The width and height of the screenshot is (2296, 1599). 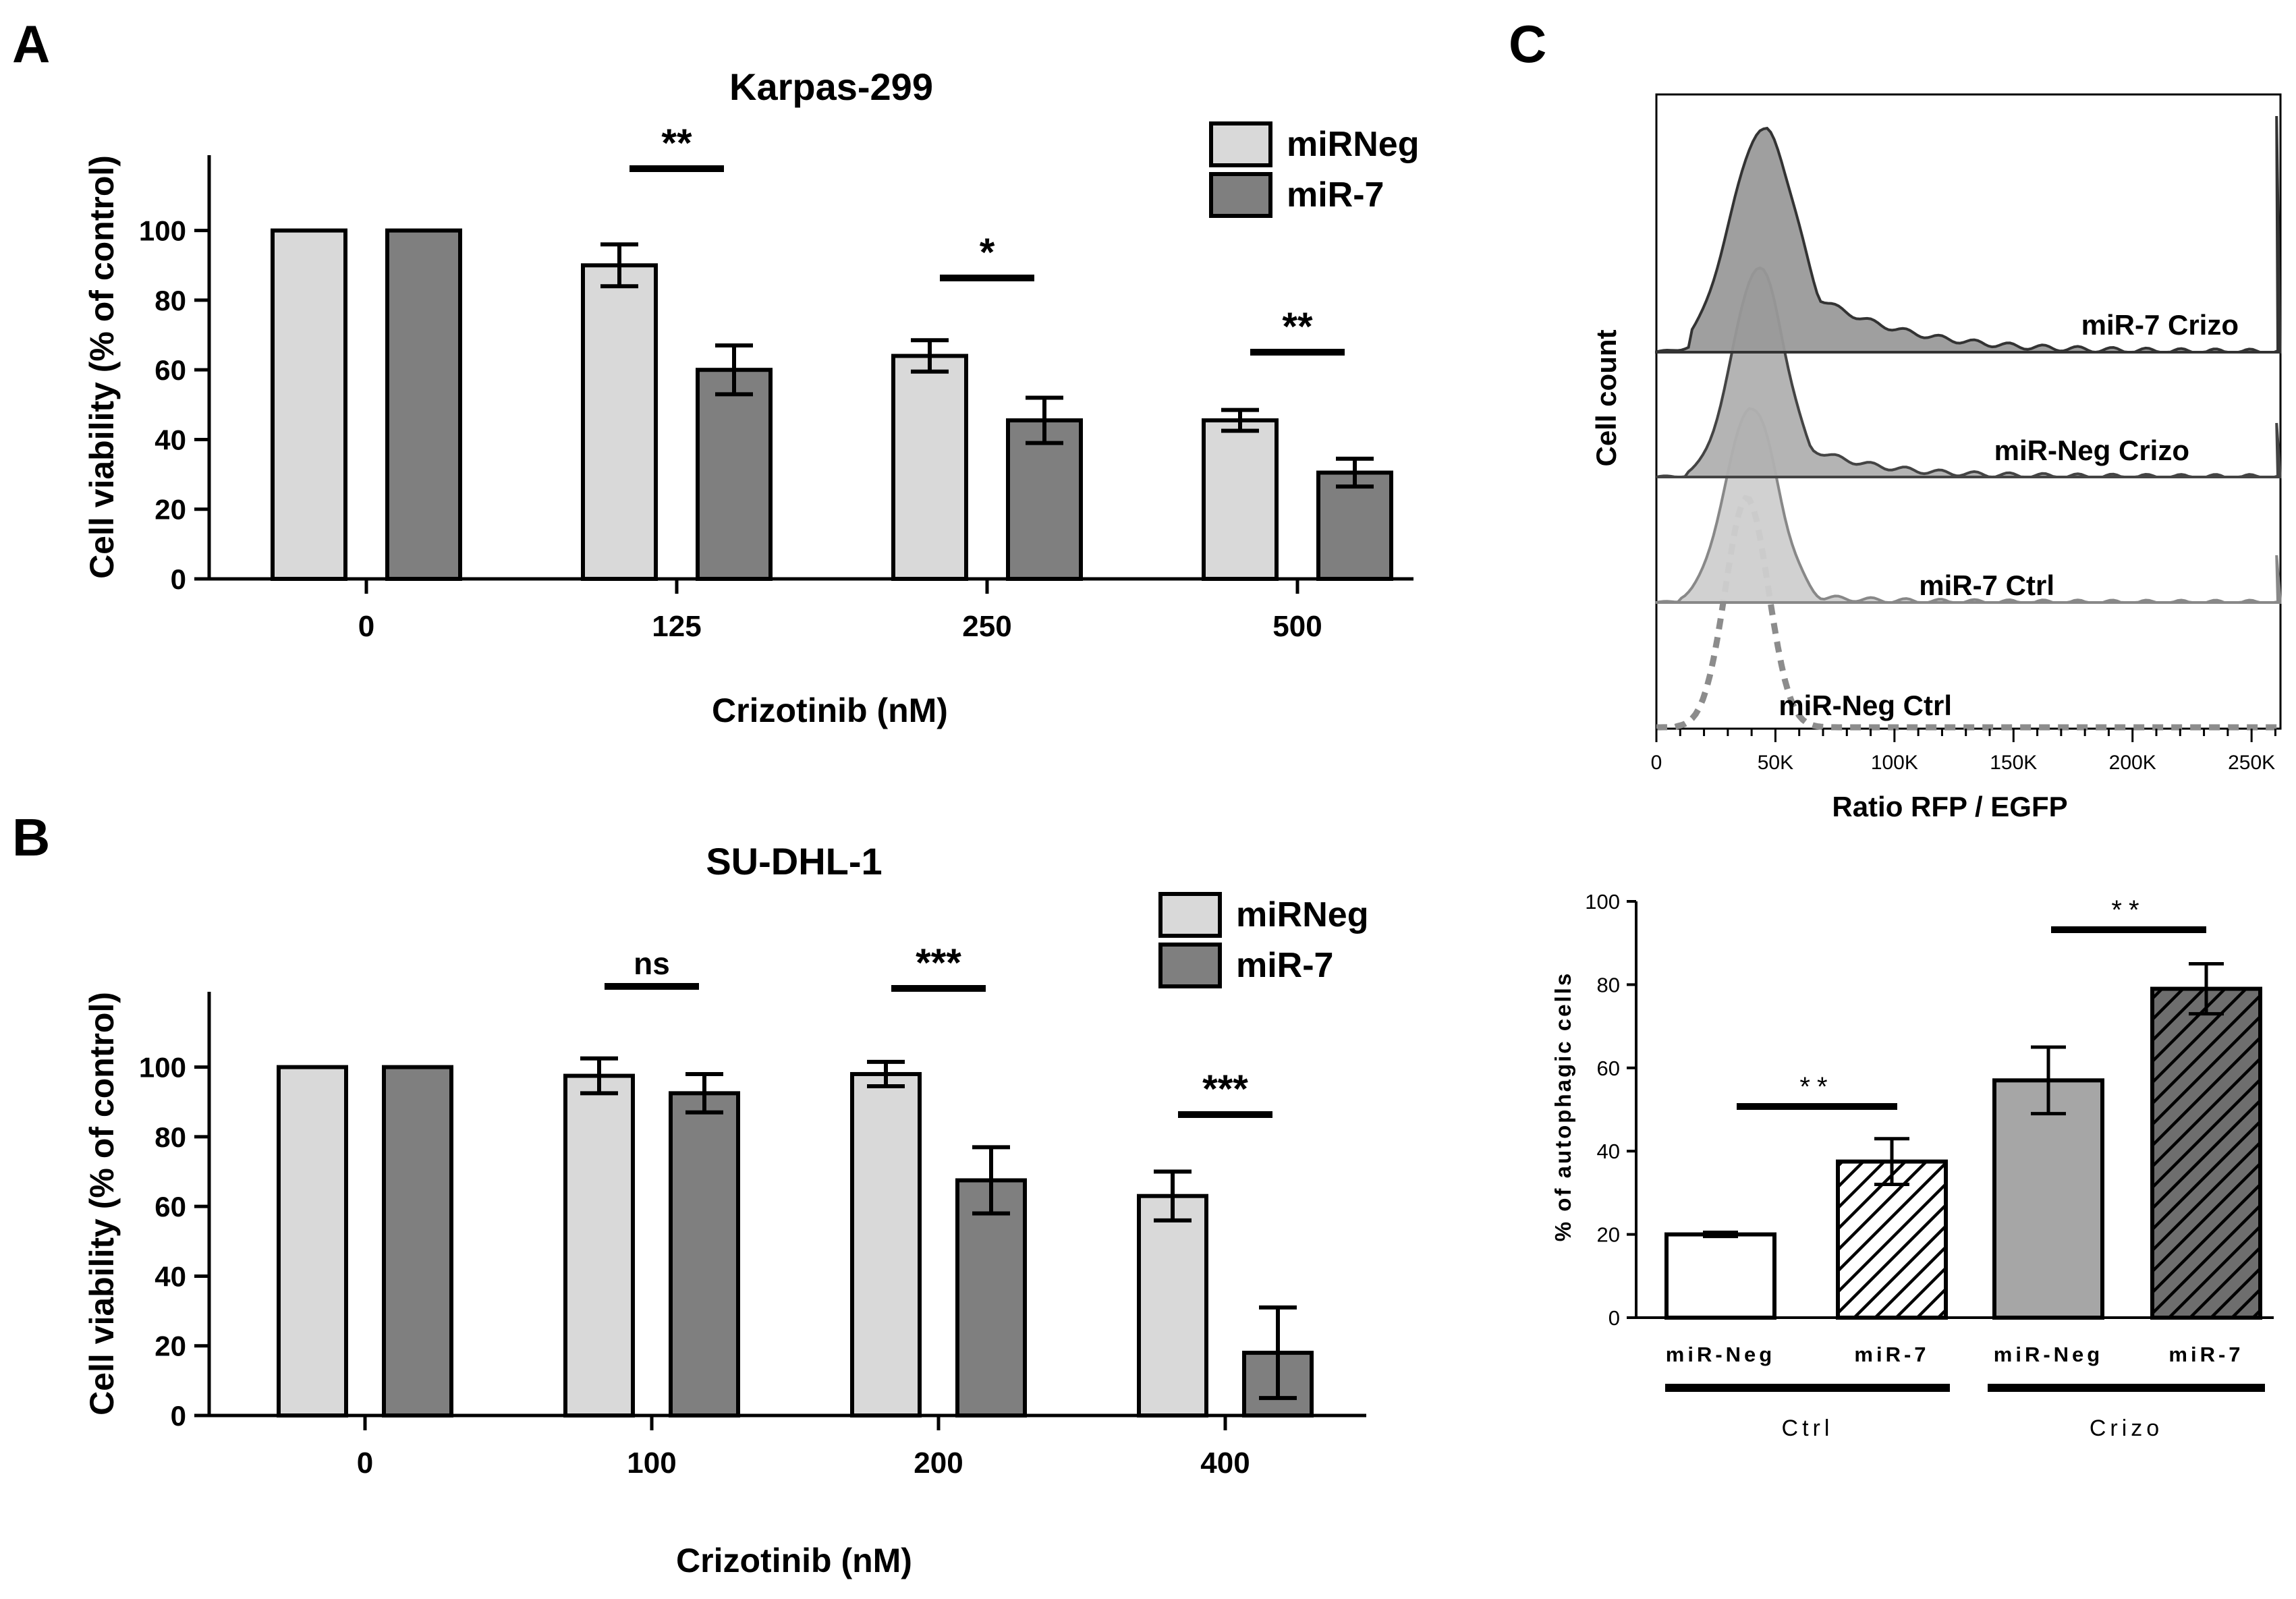 I want to click on y-axis-label: Cell count, so click(x=1606, y=398).